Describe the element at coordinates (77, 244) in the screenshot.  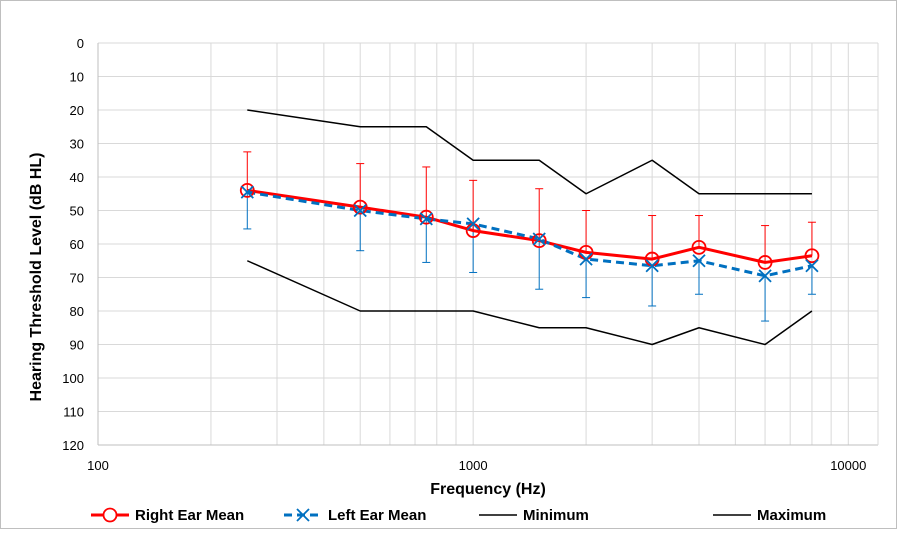
I see `y-tick-label: 60` at that location.